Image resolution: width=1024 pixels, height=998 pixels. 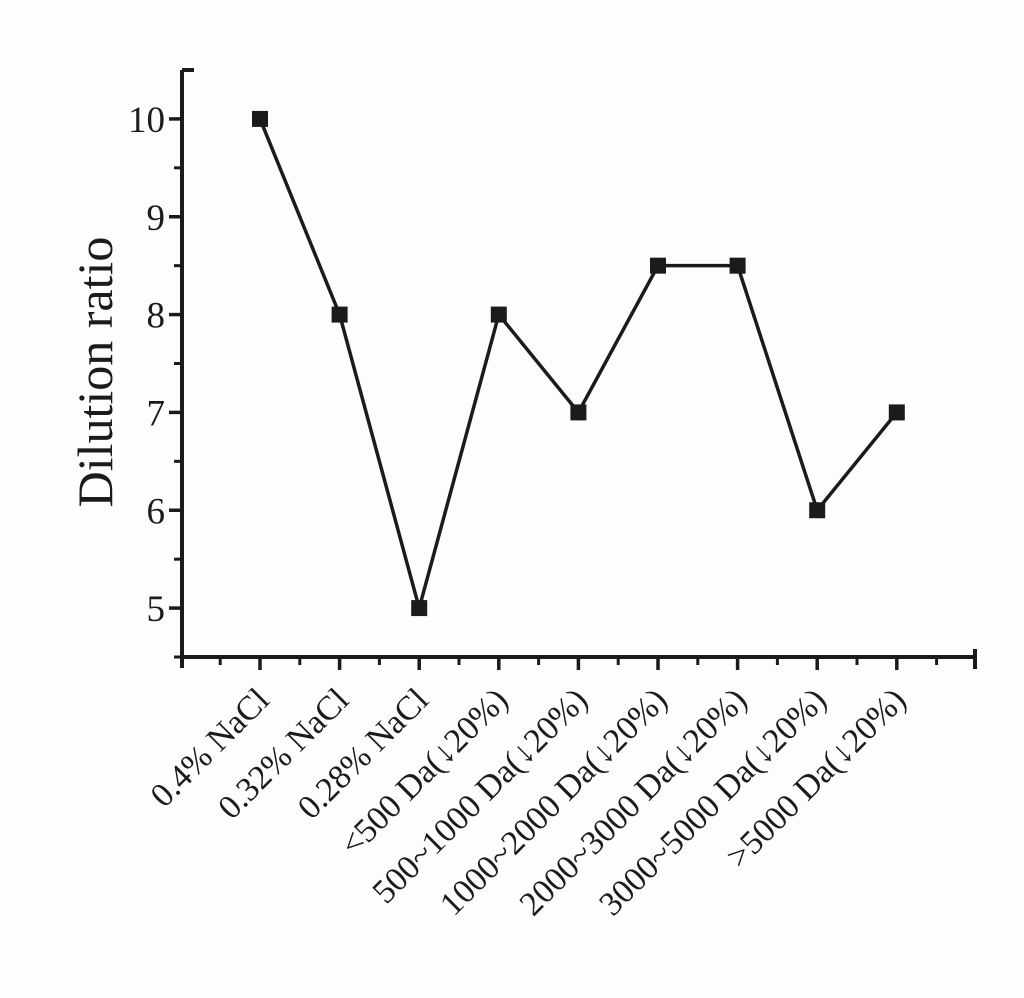 What do you see at coordinates (156, 511) in the screenshot?
I see `y-tick-label: 6` at bounding box center [156, 511].